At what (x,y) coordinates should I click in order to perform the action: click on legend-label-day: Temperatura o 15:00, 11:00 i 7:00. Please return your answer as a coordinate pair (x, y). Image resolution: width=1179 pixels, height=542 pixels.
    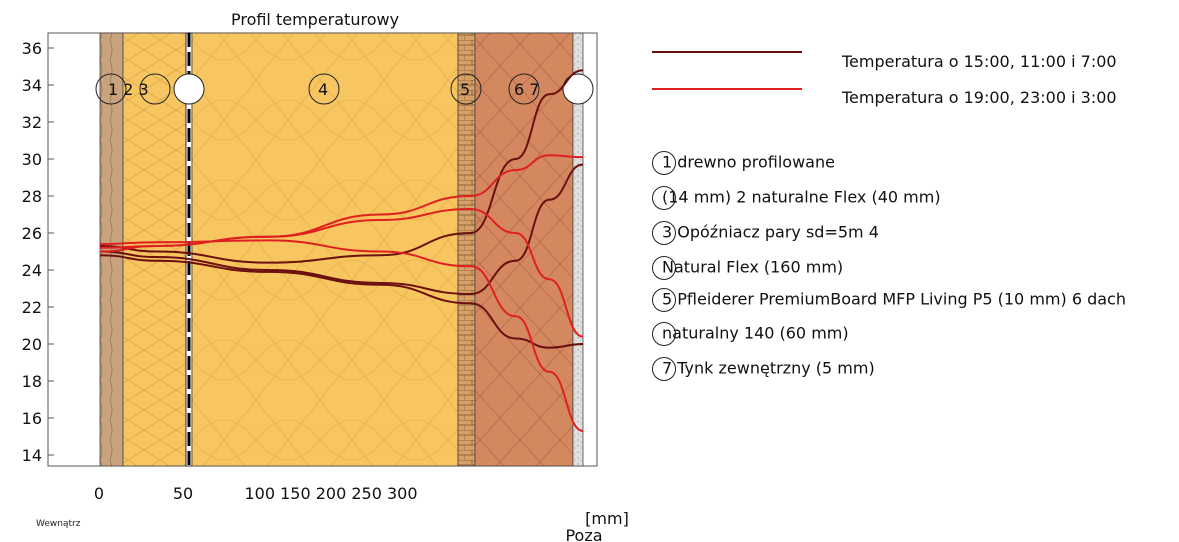
    Looking at the image, I should click on (979, 61).